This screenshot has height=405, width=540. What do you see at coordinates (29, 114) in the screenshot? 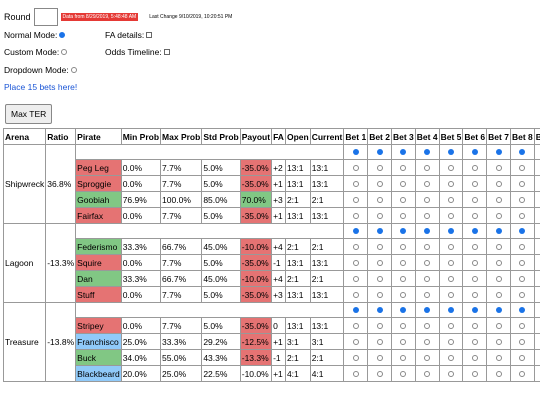
I see `max-ter-button: Max TER` at bounding box center [29, 114].